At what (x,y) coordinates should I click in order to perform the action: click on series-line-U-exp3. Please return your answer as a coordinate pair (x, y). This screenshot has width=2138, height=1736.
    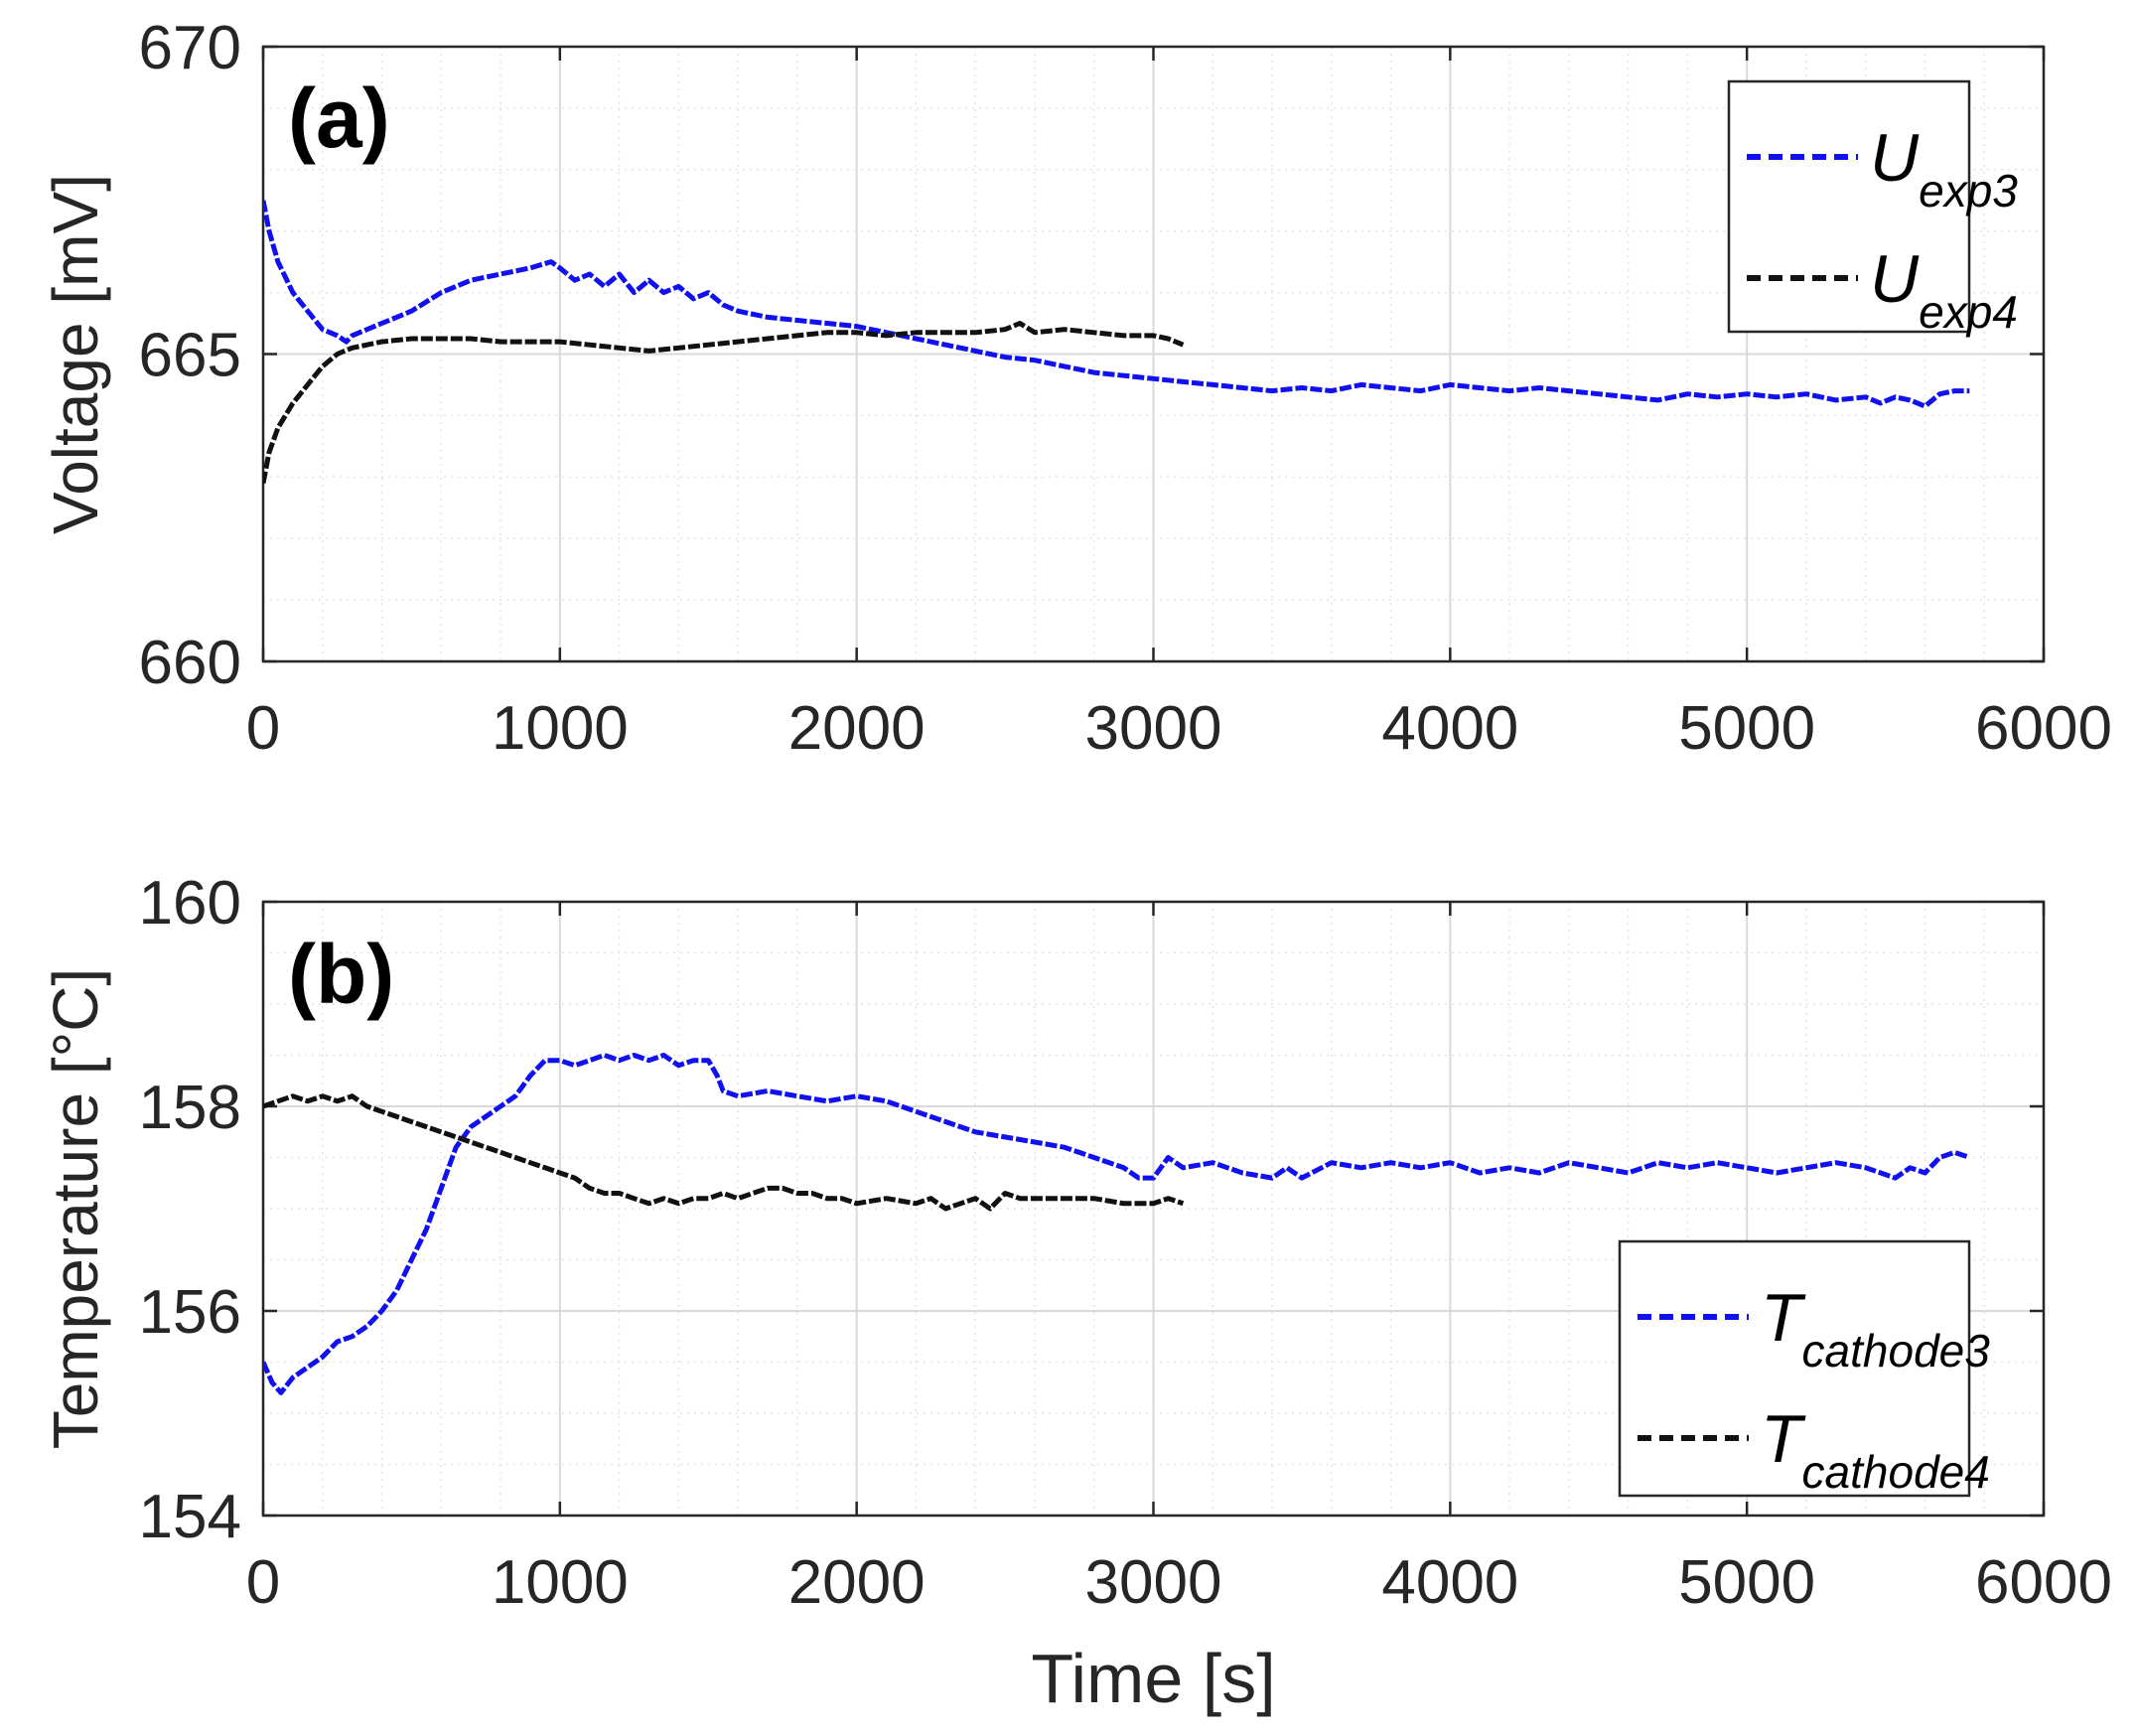
    Looking at the image, I should click on (1117, 304).